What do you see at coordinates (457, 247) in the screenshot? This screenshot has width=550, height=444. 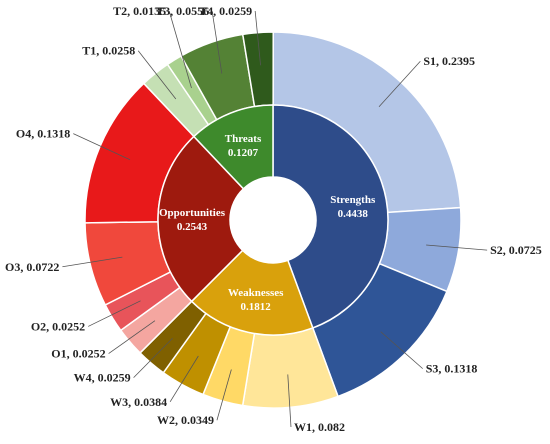 I see `leader-line-s2` at bounding box center [457, 247].